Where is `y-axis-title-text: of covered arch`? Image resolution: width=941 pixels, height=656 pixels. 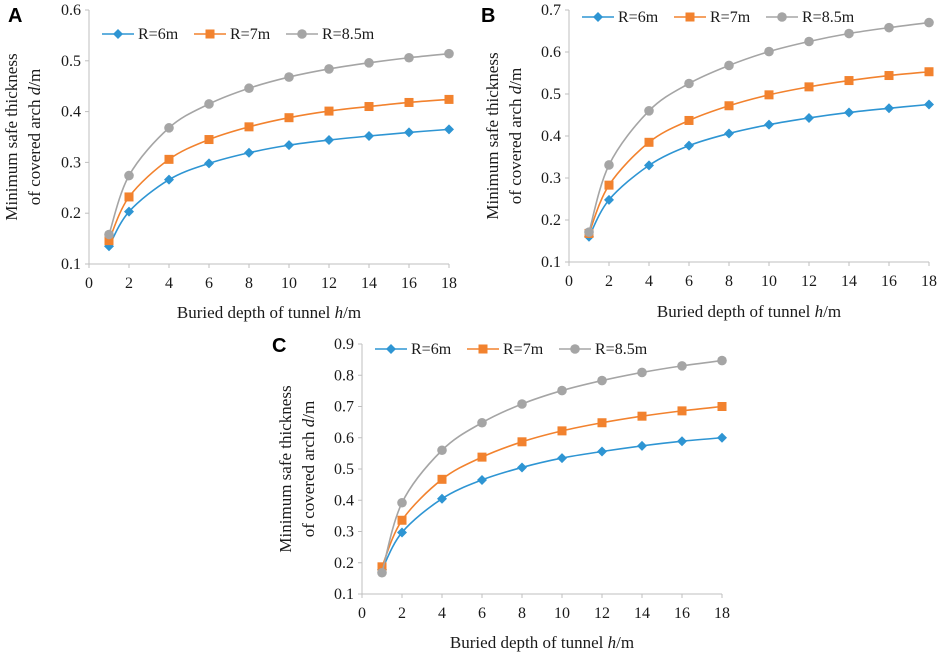
y-axis-title-text: of covered arch is located at coordinates (308, 482).